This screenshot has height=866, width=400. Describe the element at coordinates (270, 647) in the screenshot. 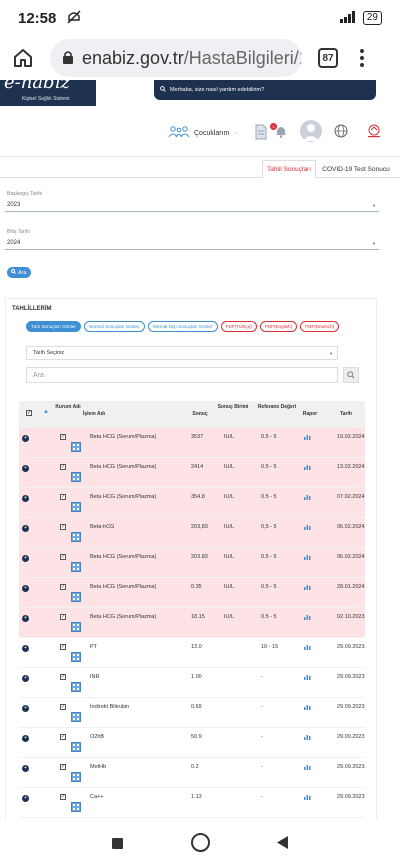

I see `test-reference: 10 - 15` at that location.